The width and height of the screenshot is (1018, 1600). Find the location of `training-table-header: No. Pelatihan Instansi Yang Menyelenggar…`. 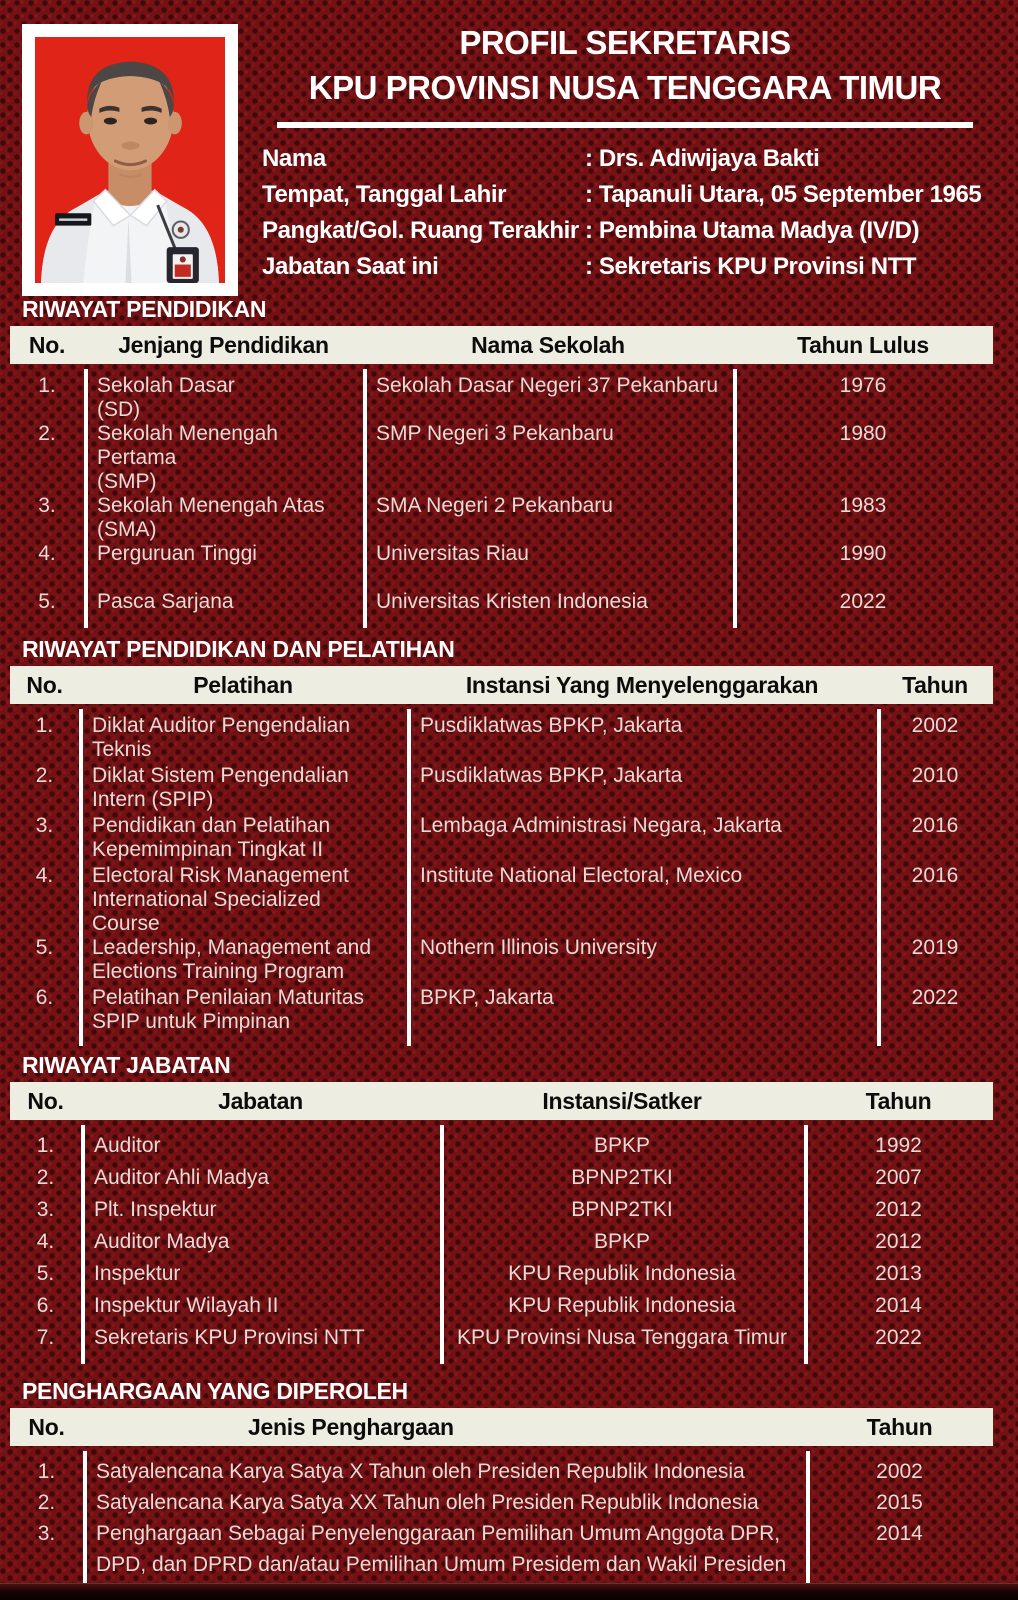

training-table-header: No. Pelatihan Instansi Yang Menyelenggar… is located at coordinates (501, 685).